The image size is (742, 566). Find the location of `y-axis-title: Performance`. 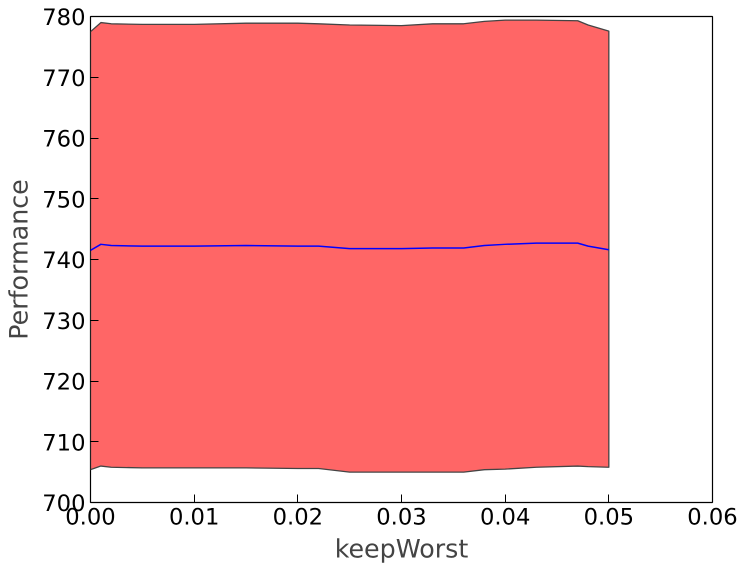

y-axis-title: Performance is located at coordinates (18, 259).